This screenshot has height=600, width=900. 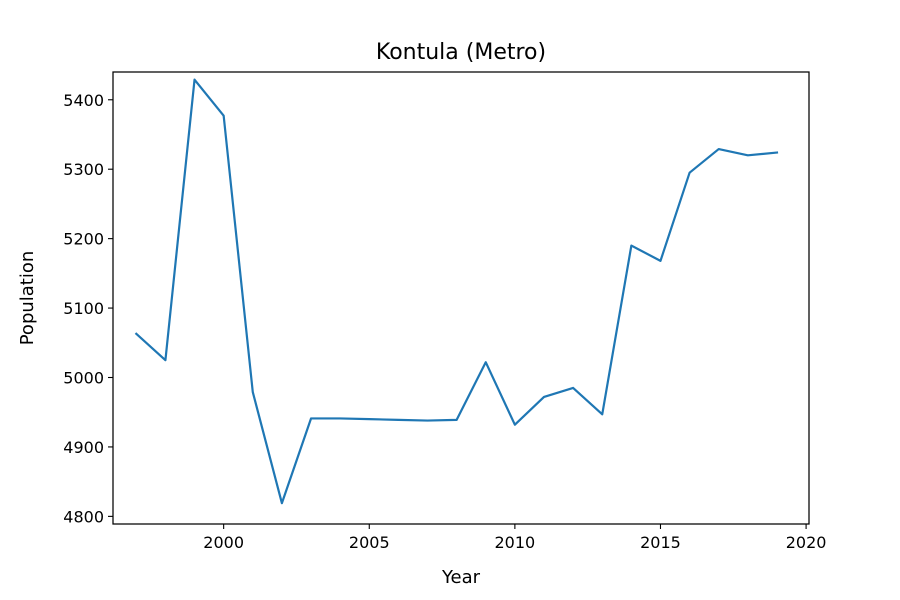 What do you see at coordinates (27, 298) in the screenshot?
I see `y-axis-label: Population` at bounding box center [27, 298].